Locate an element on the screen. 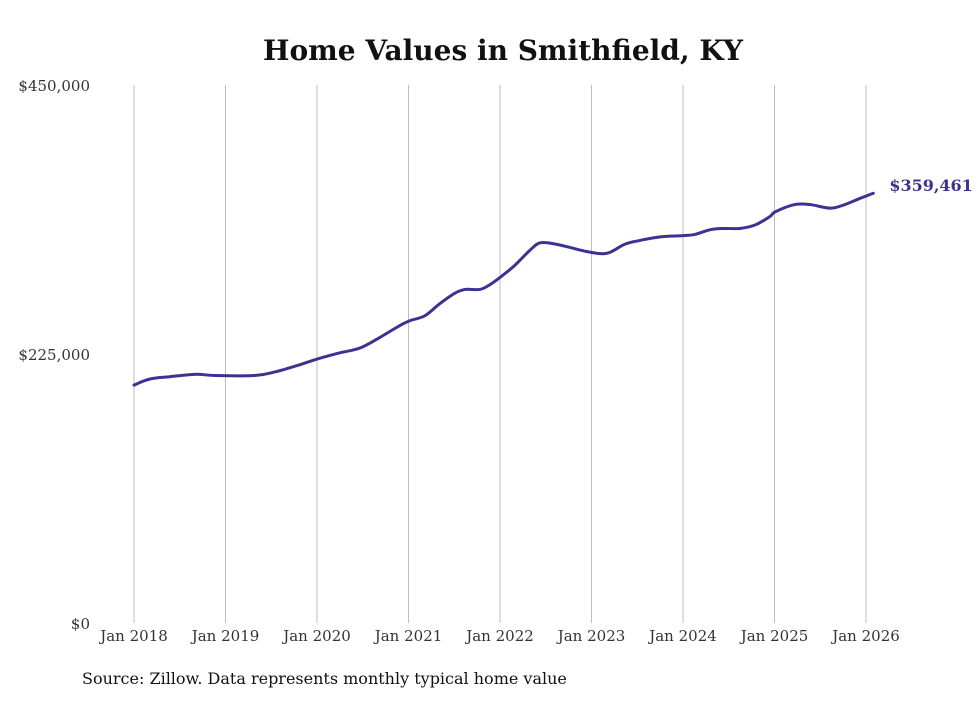 The image size is (980, 703). x-tick-label: Jan 2018 is located at coordinates (133, 636).